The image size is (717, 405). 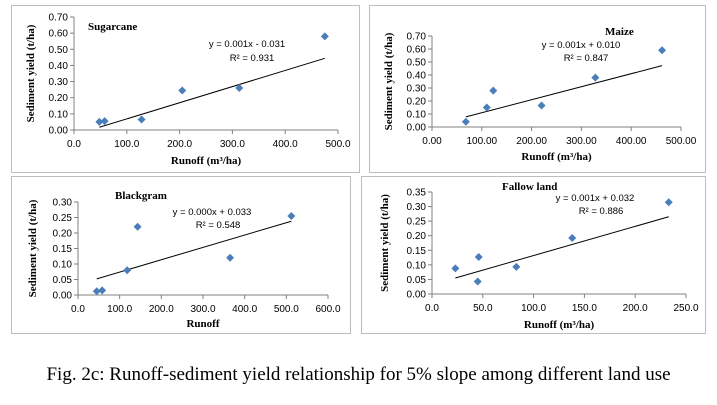 I want to click on x-tick-label: 300.00, so click(x=581, y=141).